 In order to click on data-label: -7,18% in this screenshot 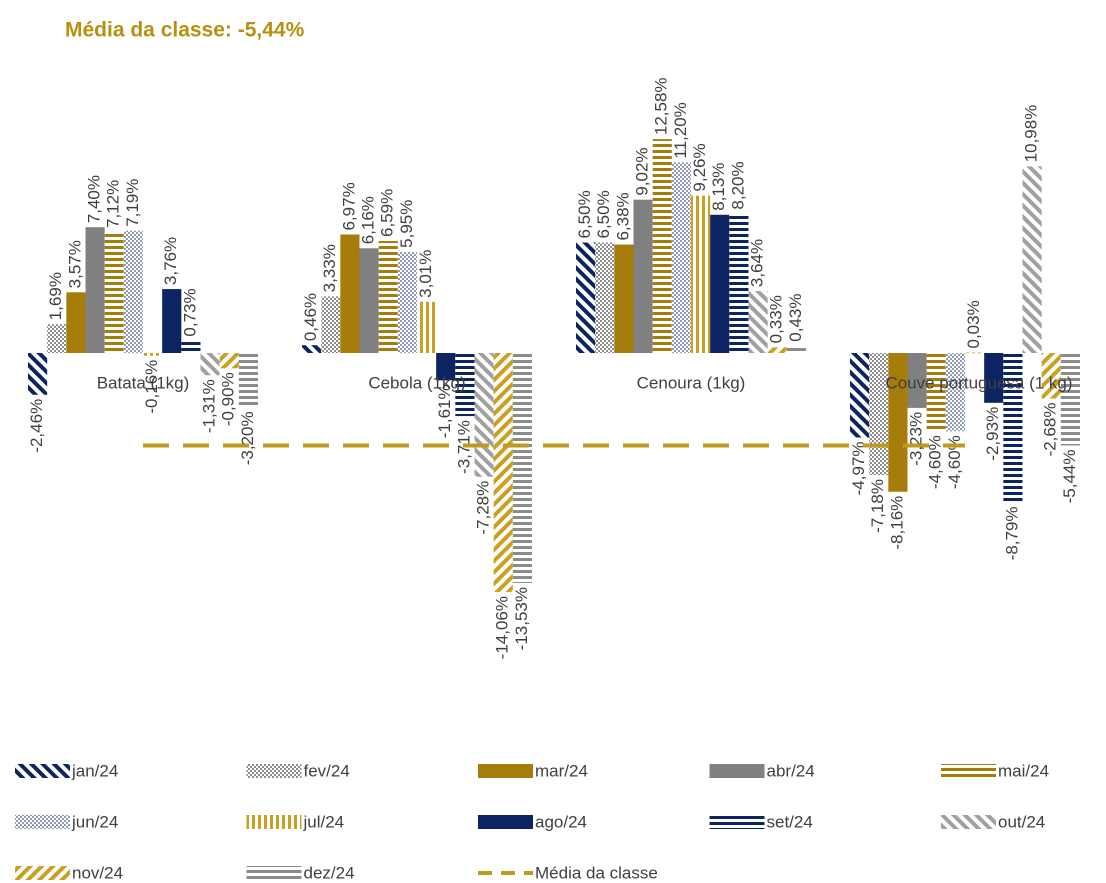, I will do `click(877, 506)`.